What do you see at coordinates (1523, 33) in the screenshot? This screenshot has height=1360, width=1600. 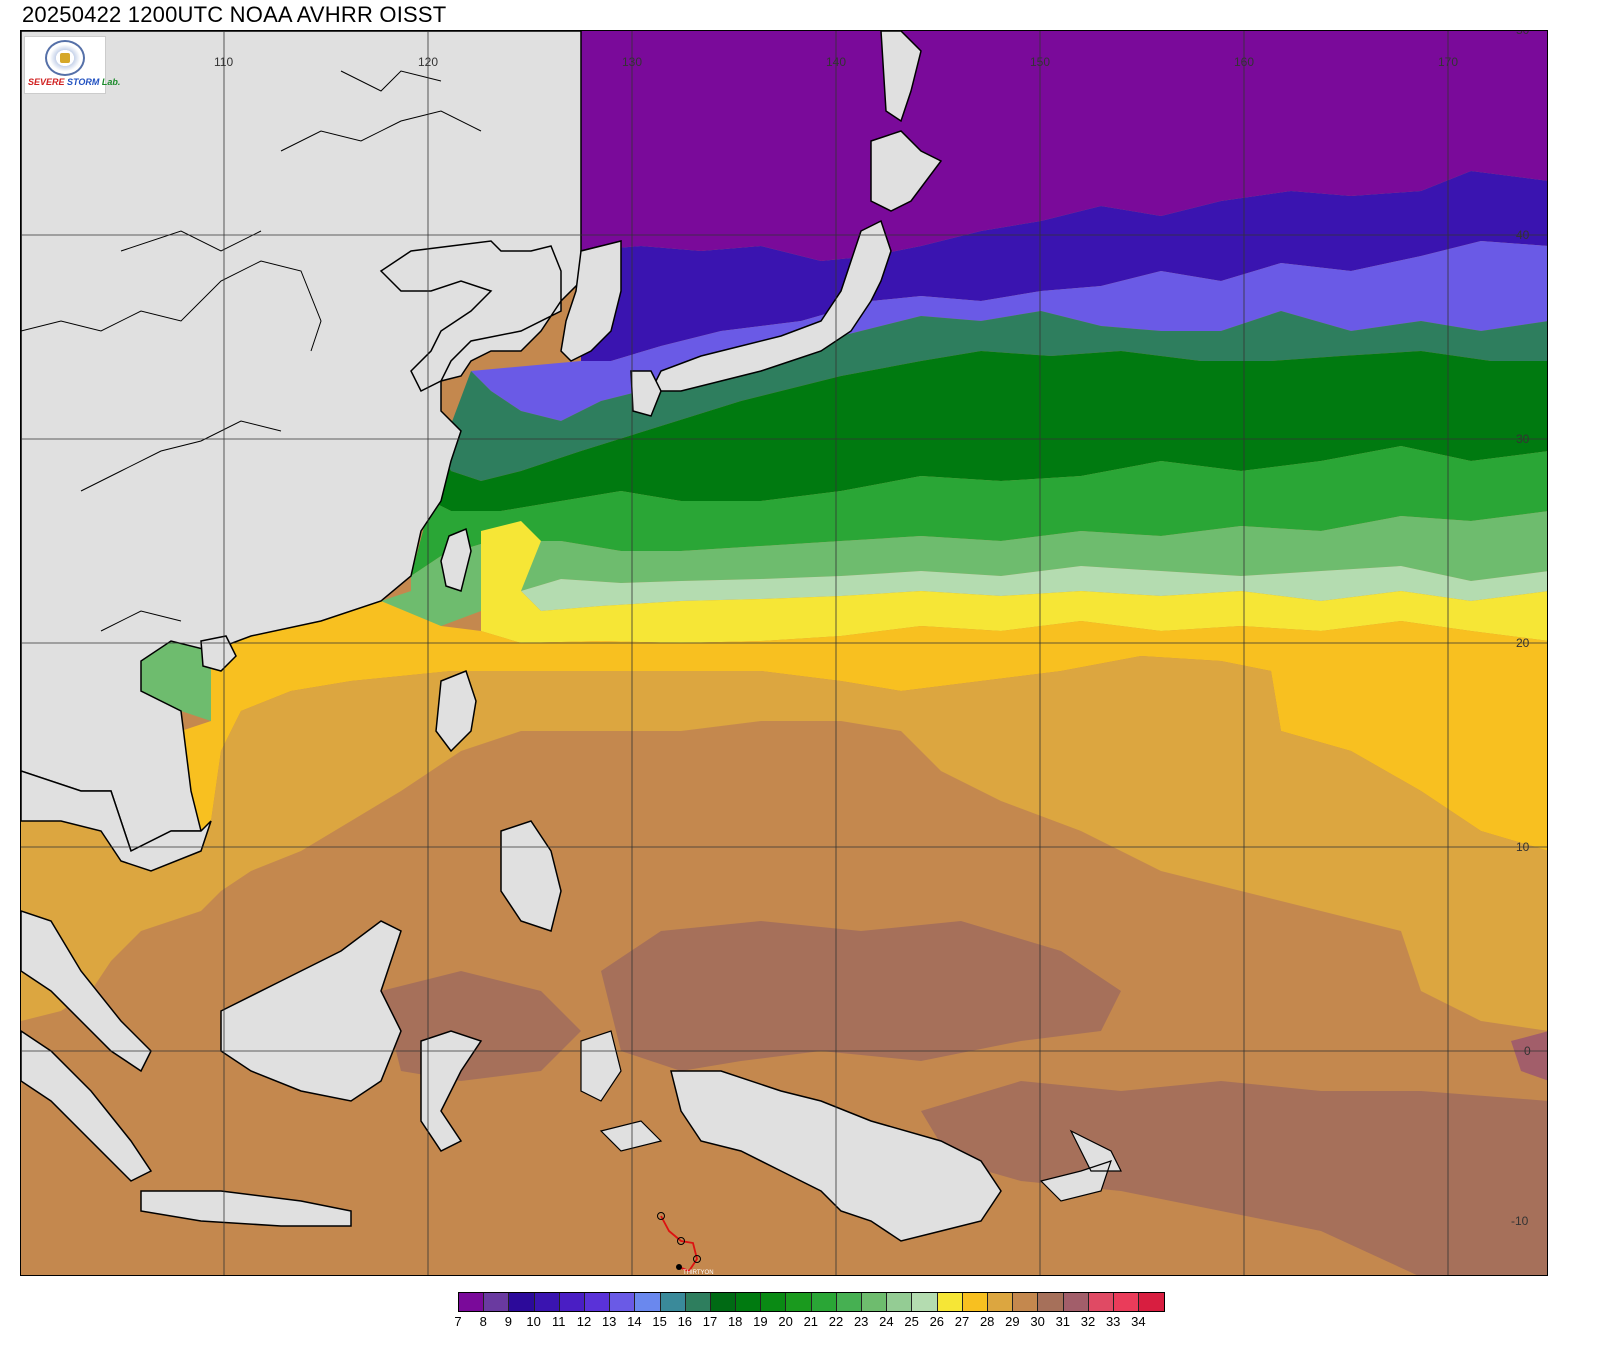 I see `lat-label-50: 50` at bounding box center [1523, 33].